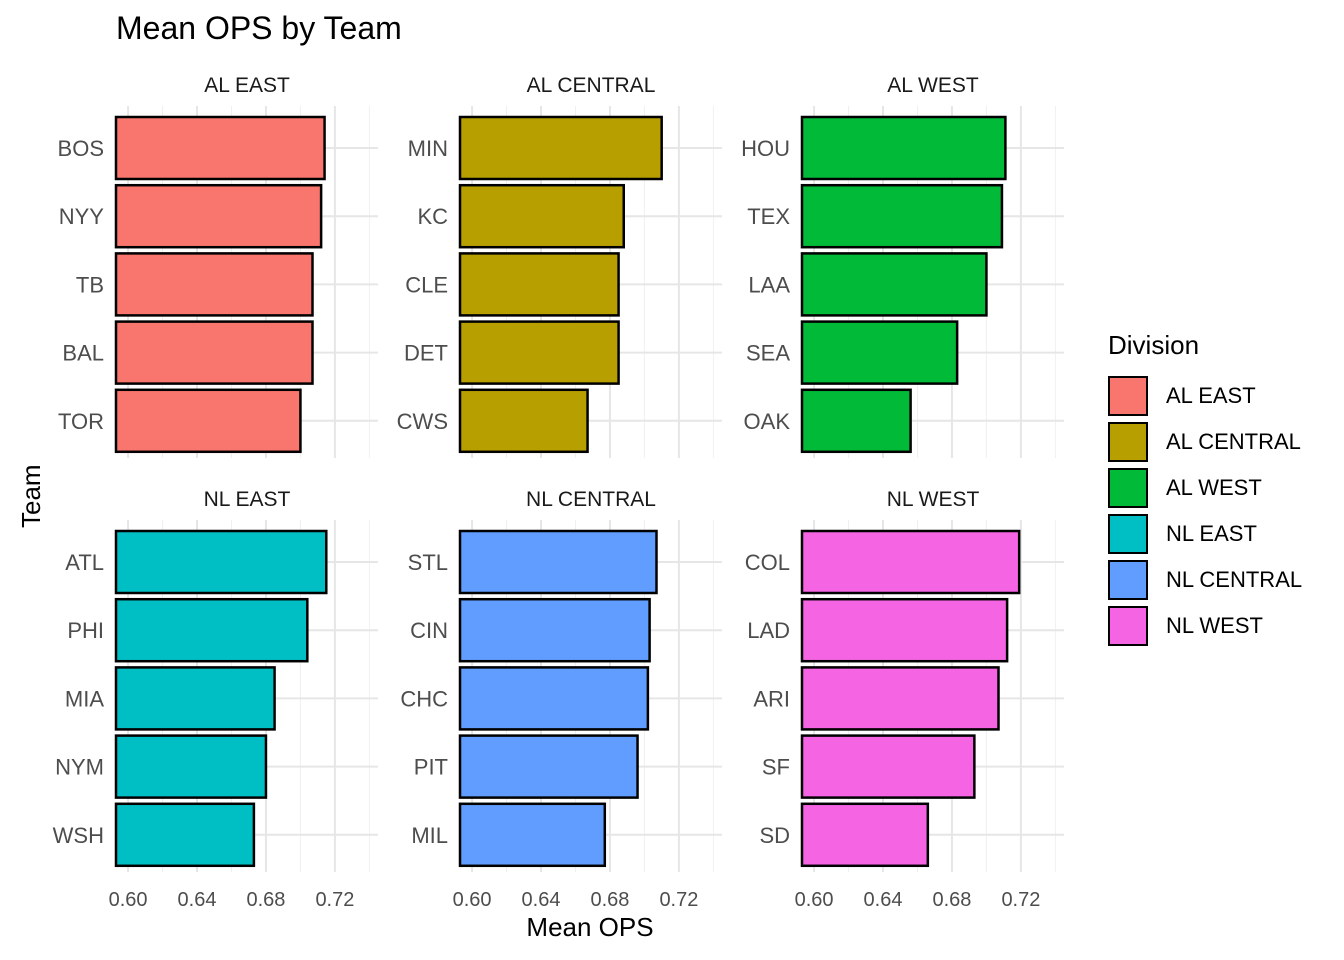 Image resolution: width=1344 pixels, height=960 pixels. I want to click on tick-label-y: TB, so click(90, 284).